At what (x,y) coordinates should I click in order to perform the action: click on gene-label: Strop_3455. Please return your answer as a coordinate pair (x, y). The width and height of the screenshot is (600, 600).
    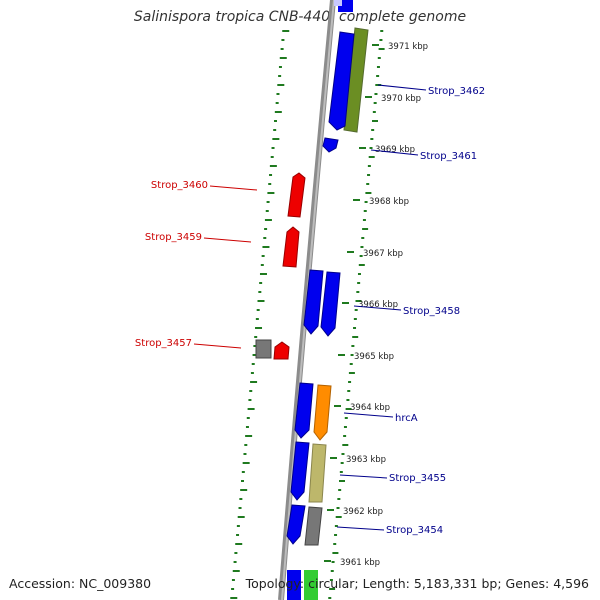
    Looking at the image, I should click on (417, 478).